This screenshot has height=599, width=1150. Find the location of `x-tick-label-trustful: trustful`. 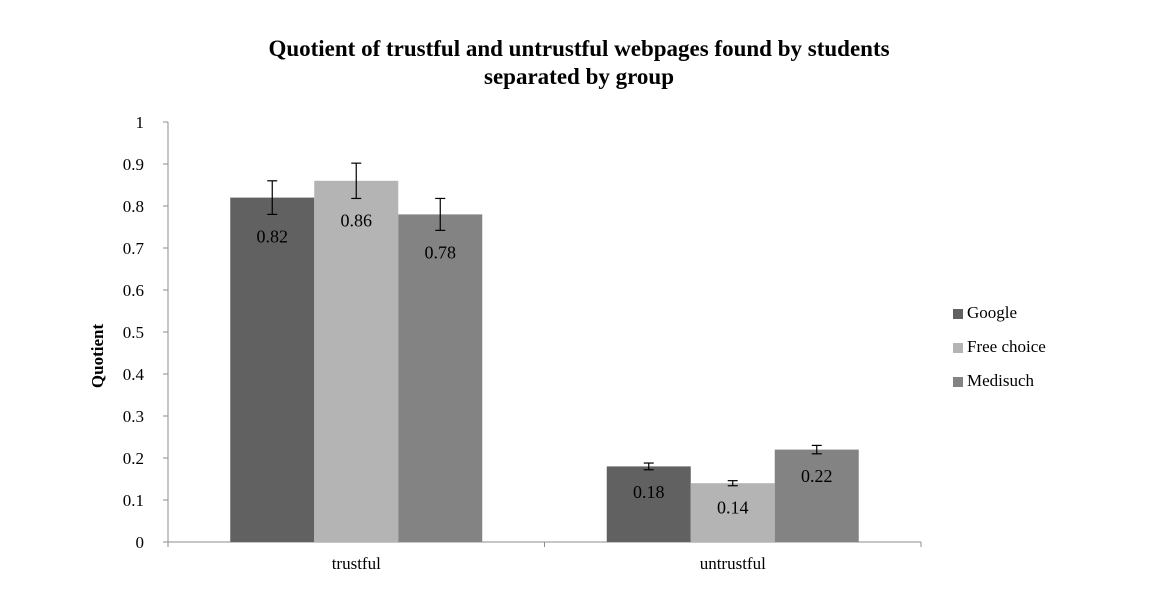

x-tick-label-trustful: trustful is located at coordinates (356, 563).